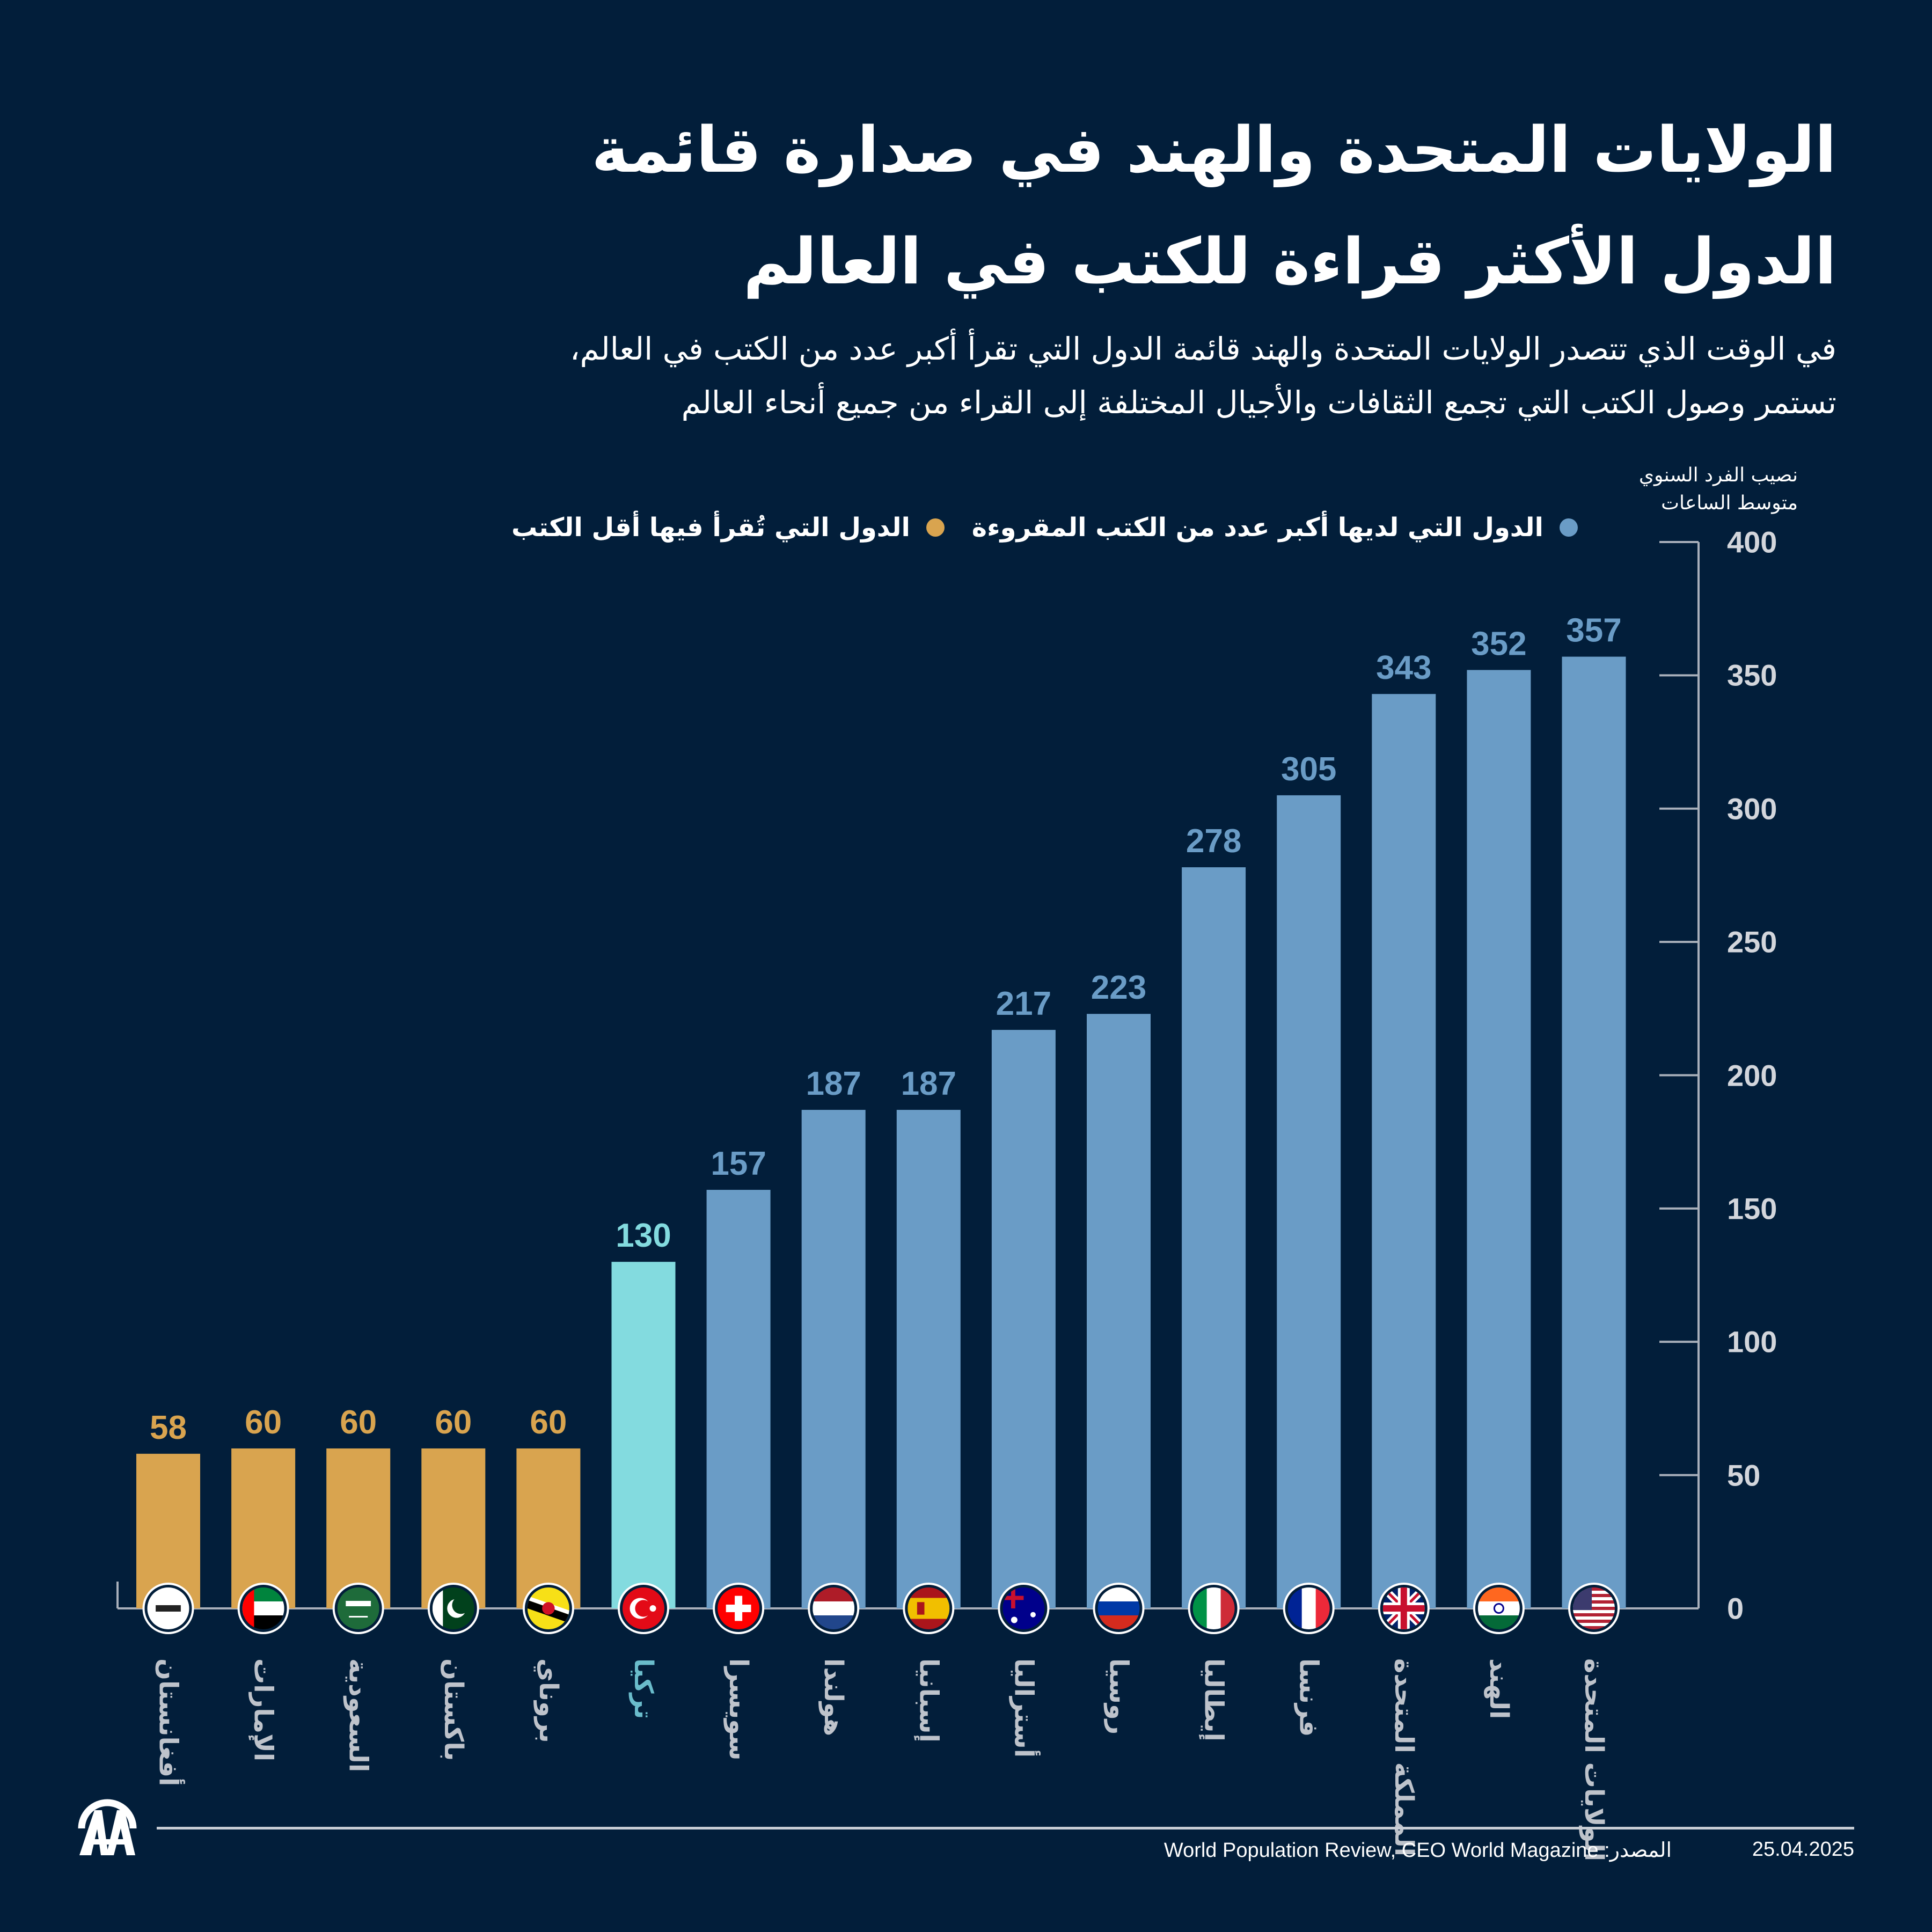 Image resolution: width=1932 pixels, height=1932 pixels. I want to click on flag-russia-icon, so click(1119, 1608).